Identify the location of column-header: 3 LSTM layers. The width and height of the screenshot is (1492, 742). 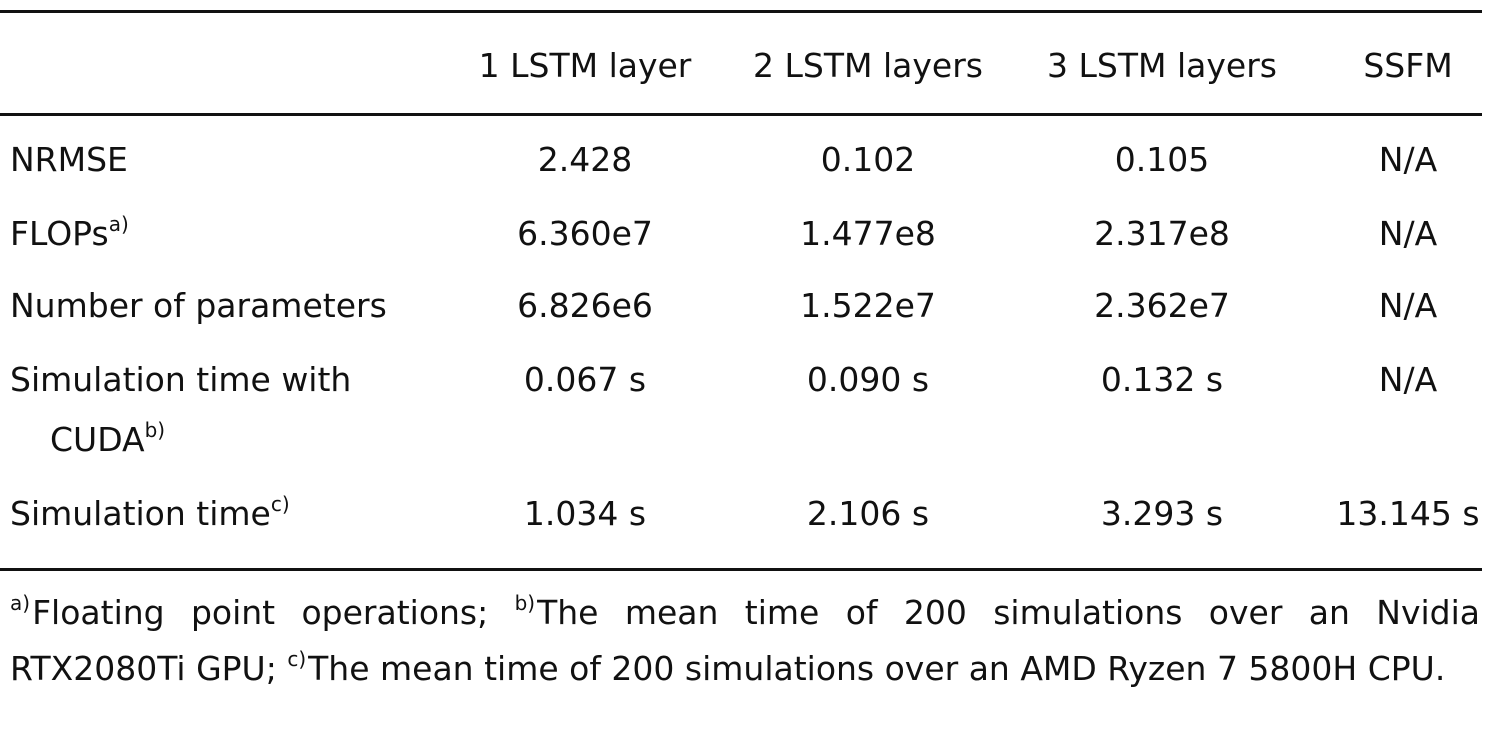
(1162, 65).